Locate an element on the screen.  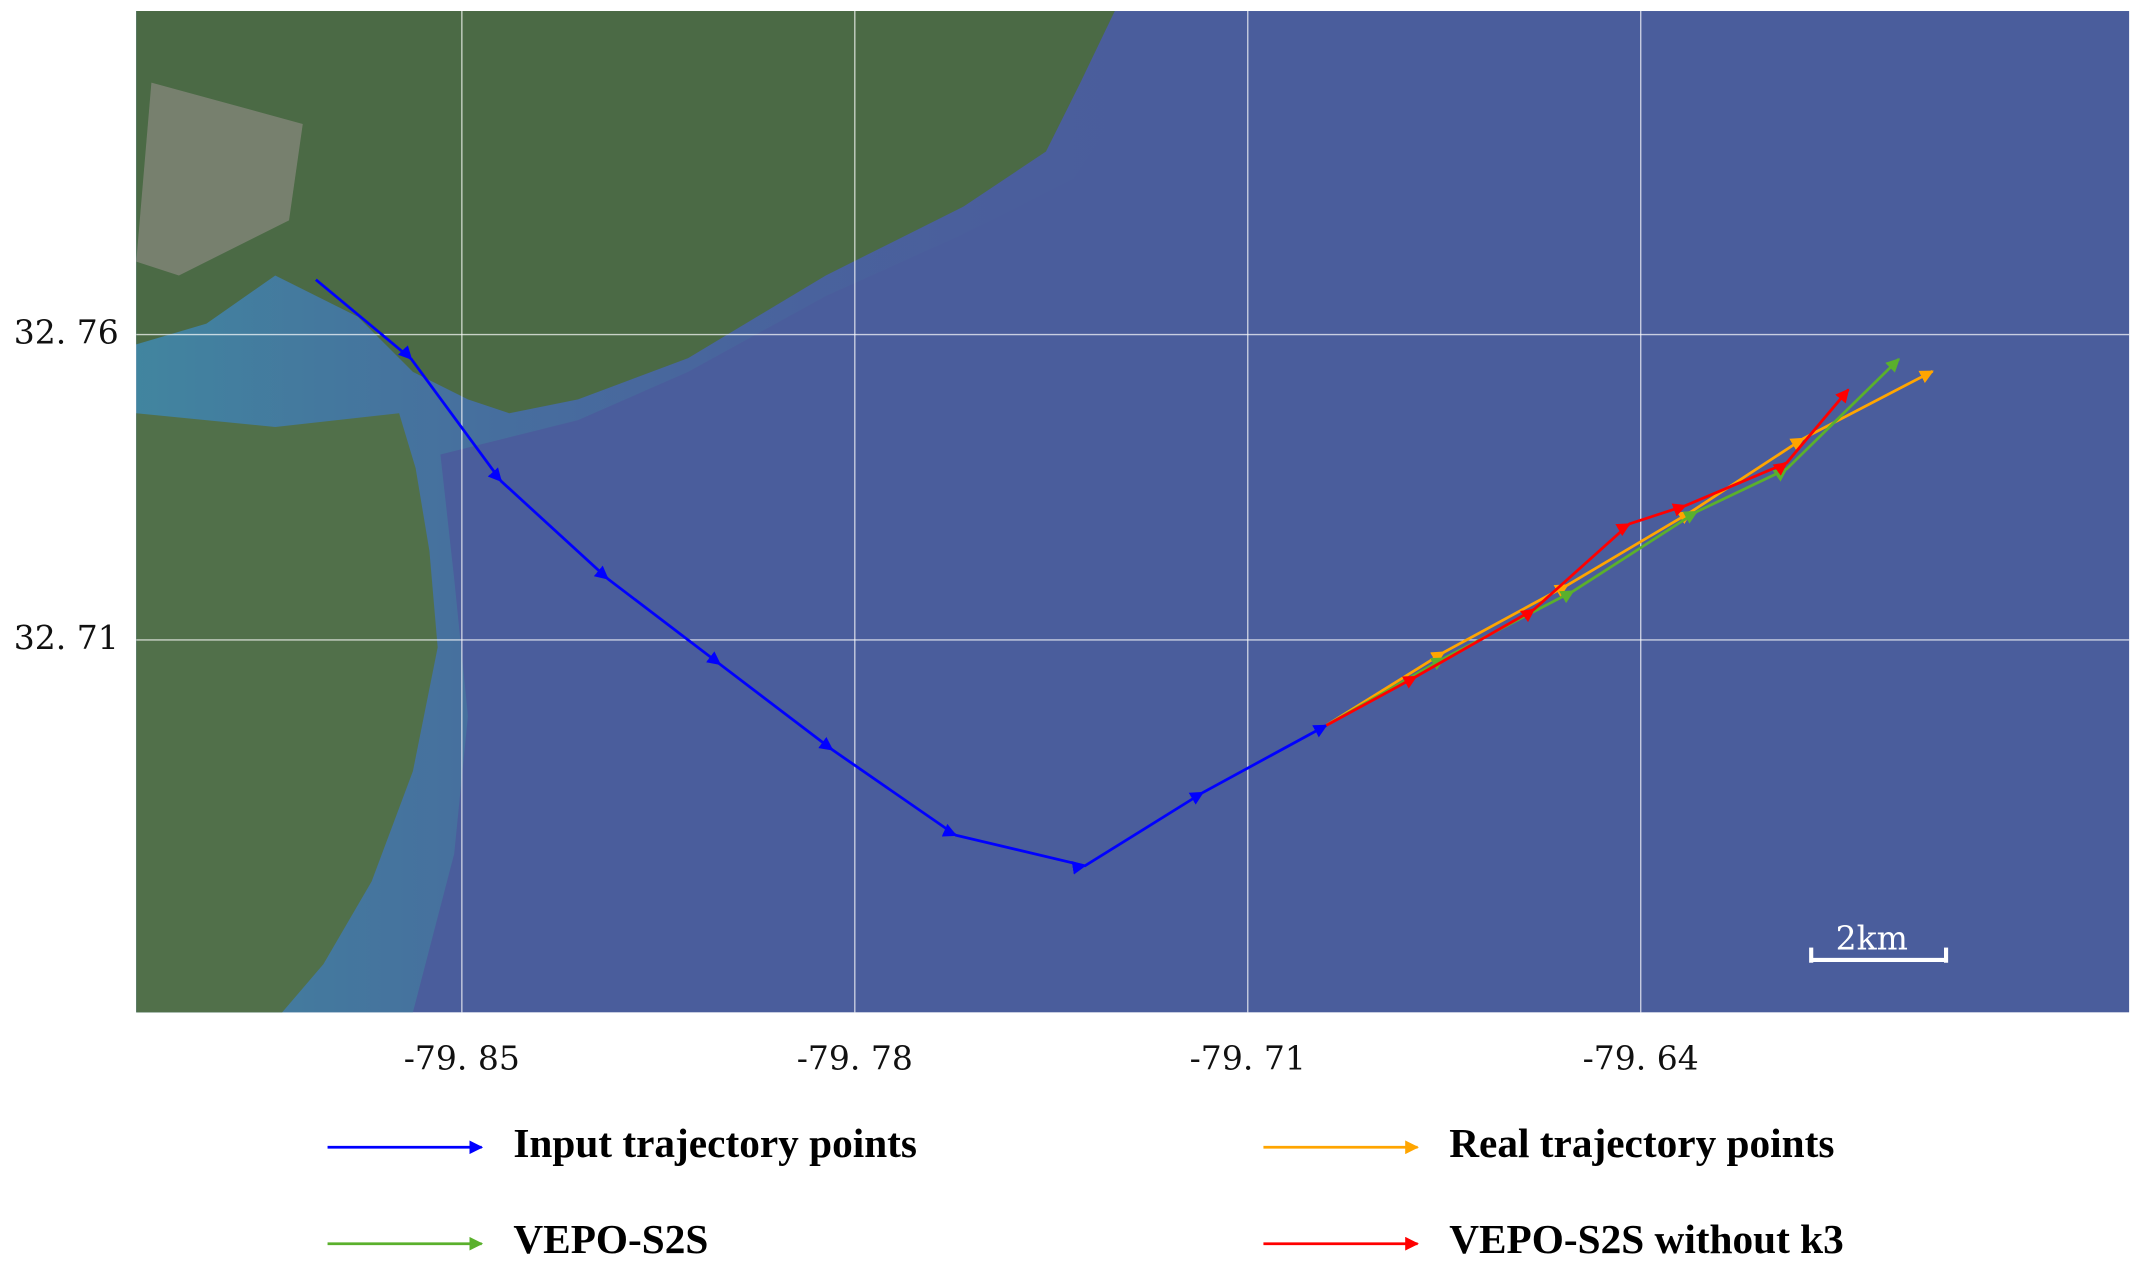
x-tick-label: -79. 64 is located at coordinates (1641, 1058).